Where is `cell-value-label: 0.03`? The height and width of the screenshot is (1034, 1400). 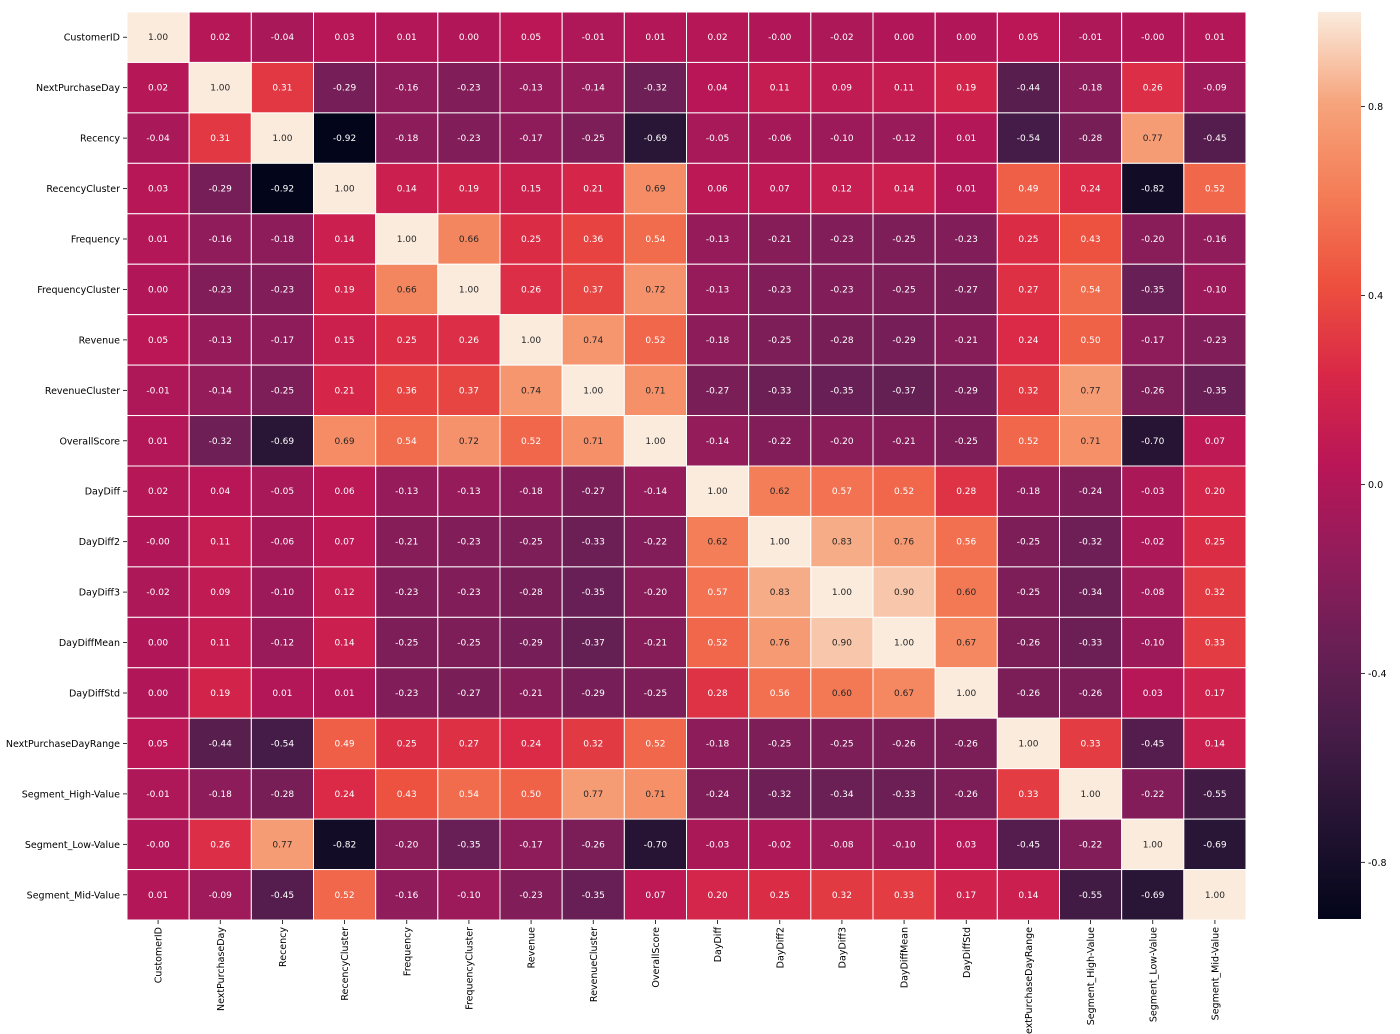 cell-value-label: 0.03 is located at coordinates (345, 38).